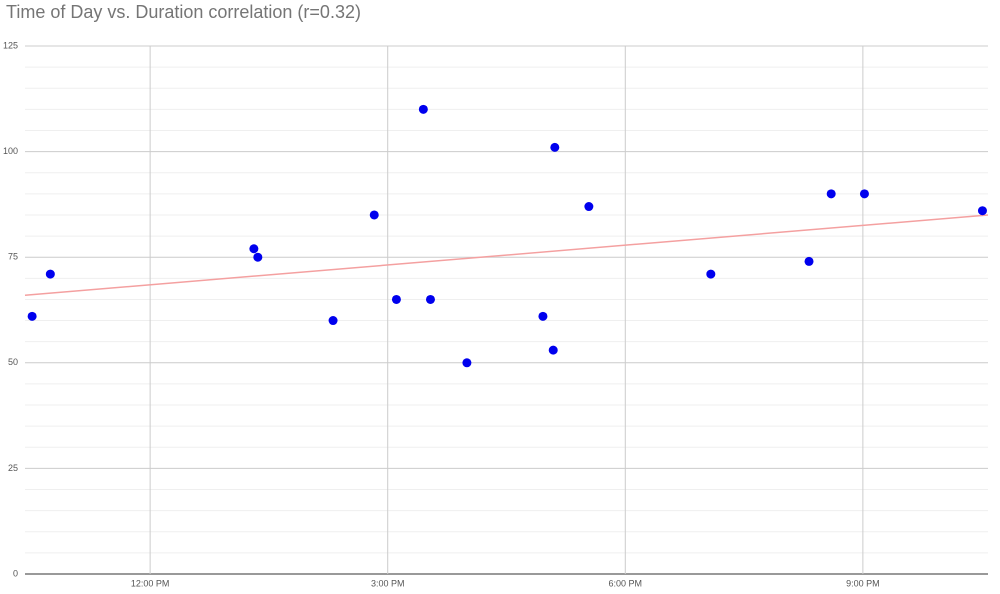  I want to click on x-tick-label: 9:00 PM, so click(863, 583).